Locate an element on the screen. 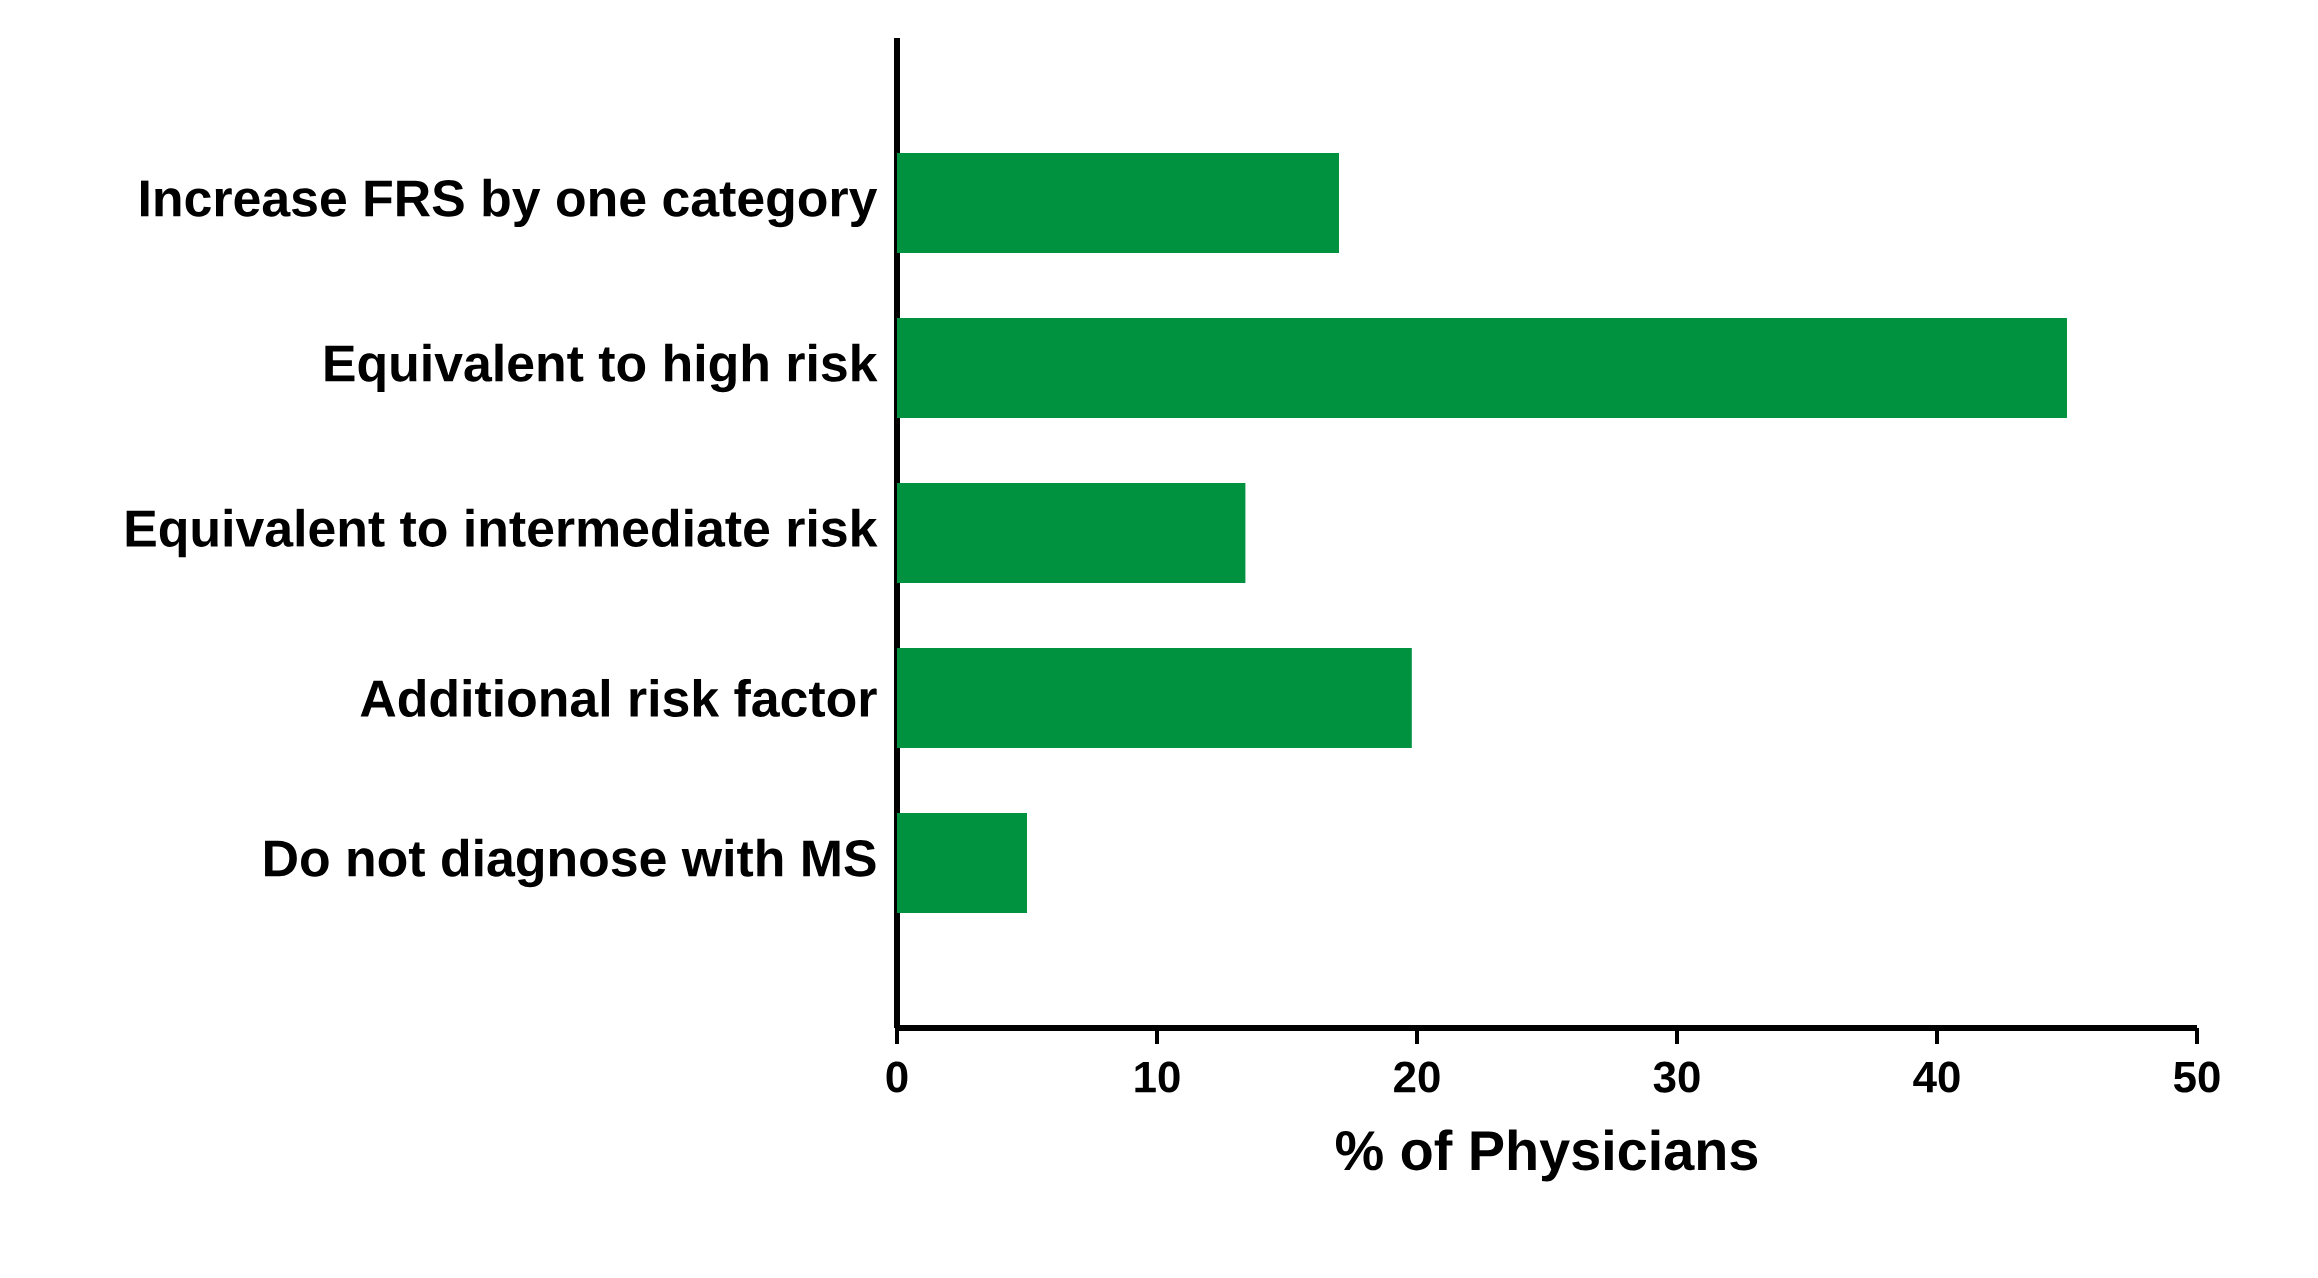  x-tick-label: 10 is located at coordinates (1157, 1077).